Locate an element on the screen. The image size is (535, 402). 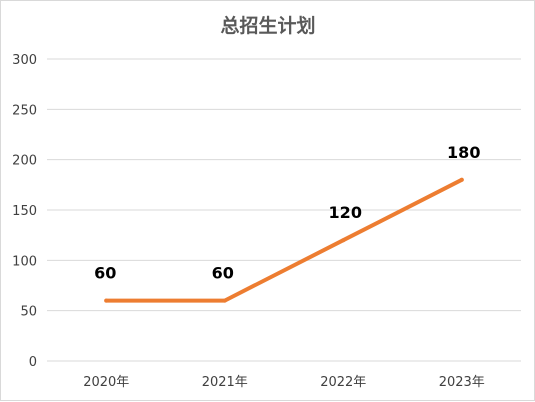
y-tick-label: 250 is located at coordinates (24, 110).